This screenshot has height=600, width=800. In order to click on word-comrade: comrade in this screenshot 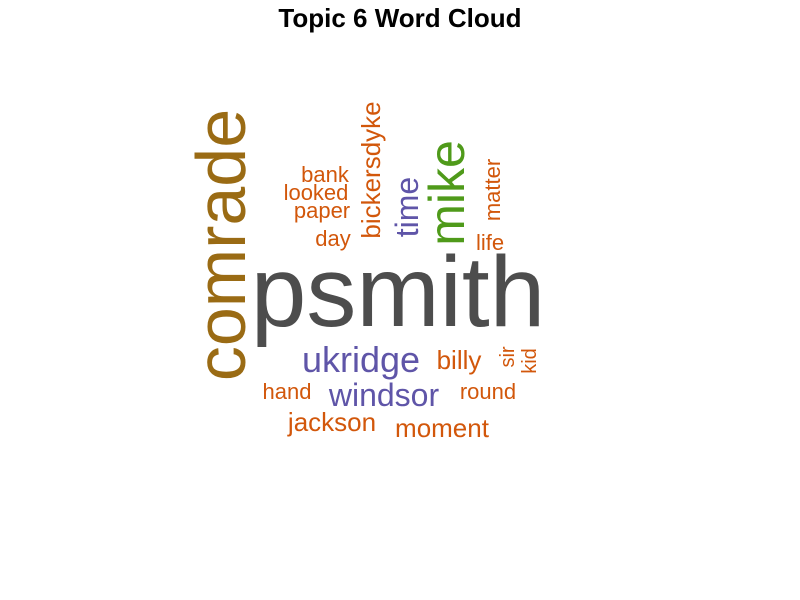, I will do `click(221, 245)`.